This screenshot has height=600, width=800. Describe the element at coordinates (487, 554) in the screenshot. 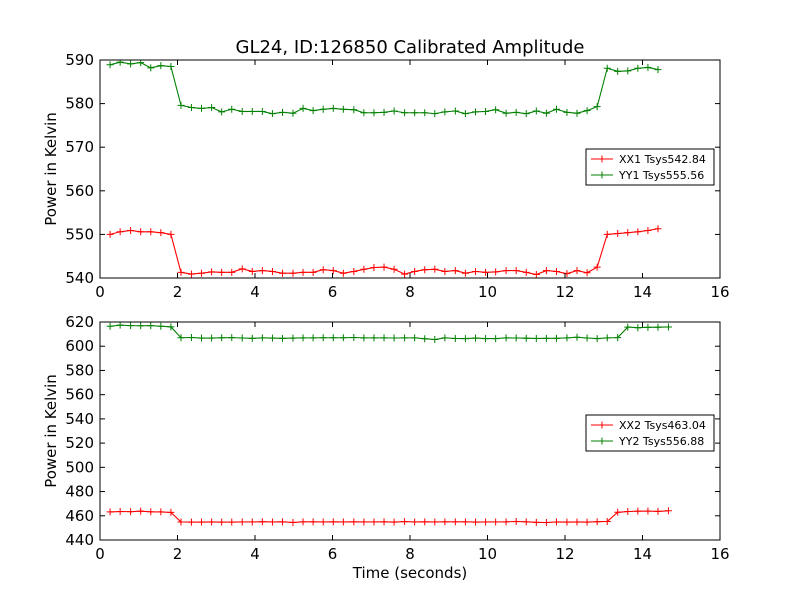

I see `x-tick-label: 10` at that location.